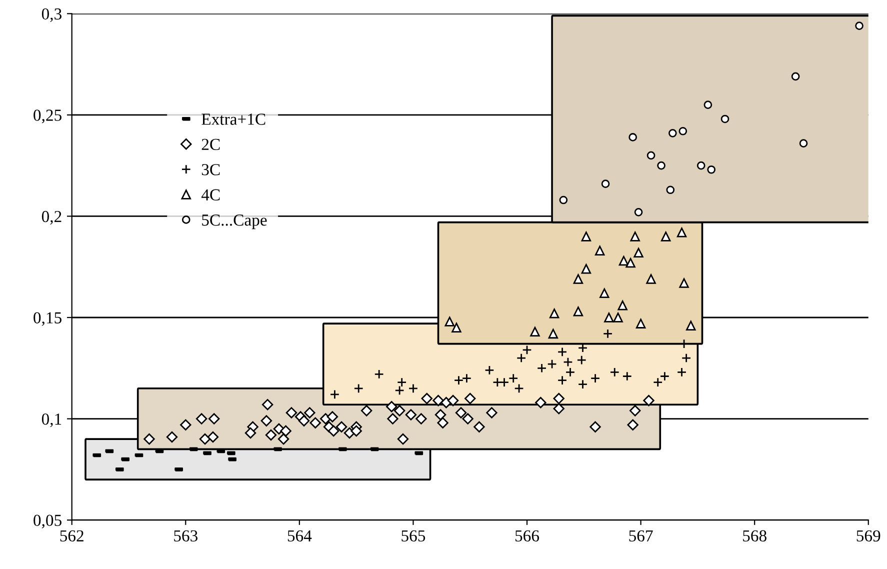  What do you see at coordinates (754, 536) in the screenshot?
I see `x-tick-label: 568` at bounding box center [754, 536].